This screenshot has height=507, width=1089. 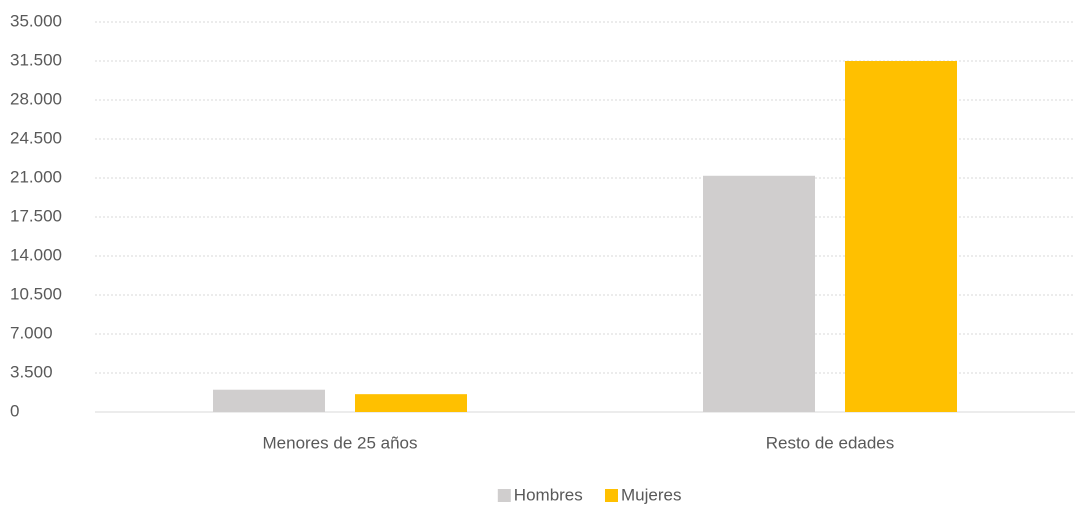 What do you see at coordinates (31, 371) in the screenshot?
I see `y-tick-label: 3.500` at bounding box center [31, 371].